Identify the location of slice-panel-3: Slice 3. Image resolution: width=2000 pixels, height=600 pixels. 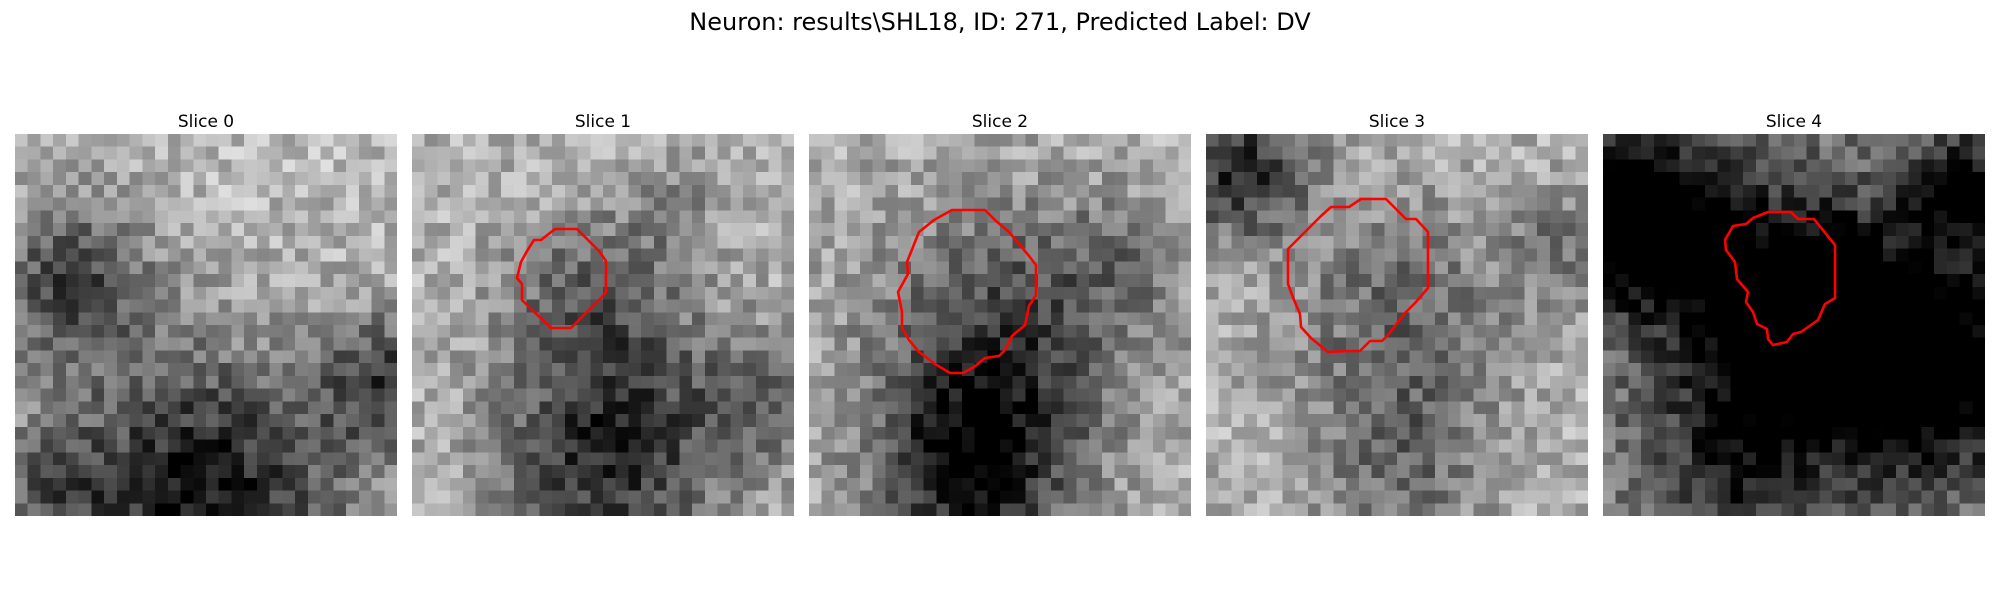
(1397, 313).